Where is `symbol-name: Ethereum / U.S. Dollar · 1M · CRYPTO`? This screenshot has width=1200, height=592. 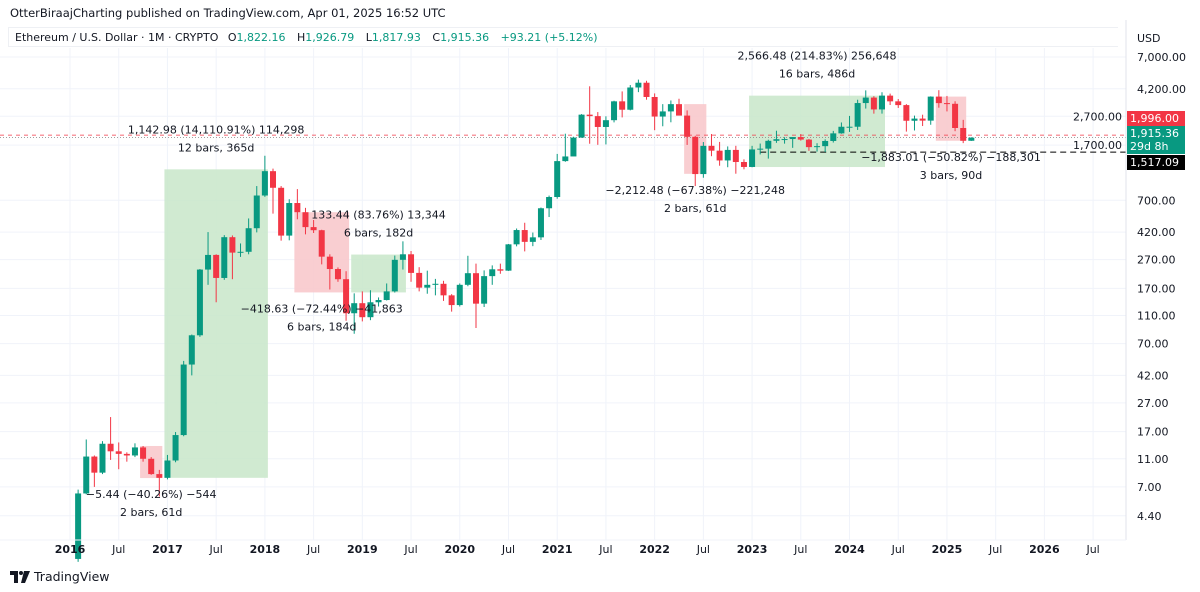 symbol-name: Ethereum / U.S. Dollar · 1M · CRYPTO is located at coordinates (117, 37).